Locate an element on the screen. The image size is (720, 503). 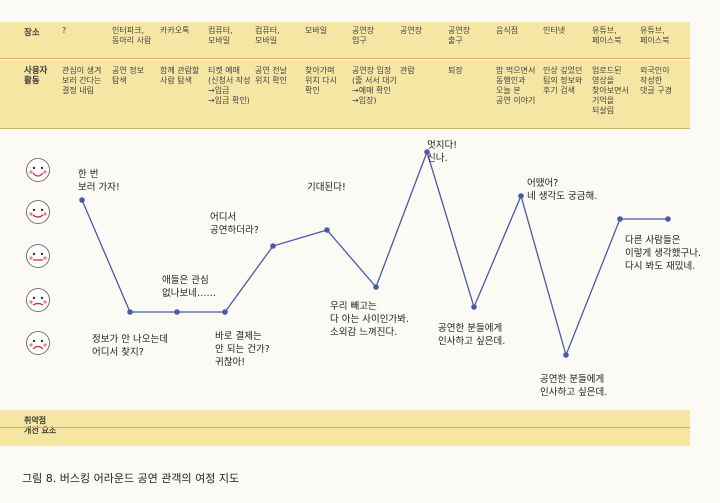
activity-label: 사용자 활동 is located at coordinates (36, 76).